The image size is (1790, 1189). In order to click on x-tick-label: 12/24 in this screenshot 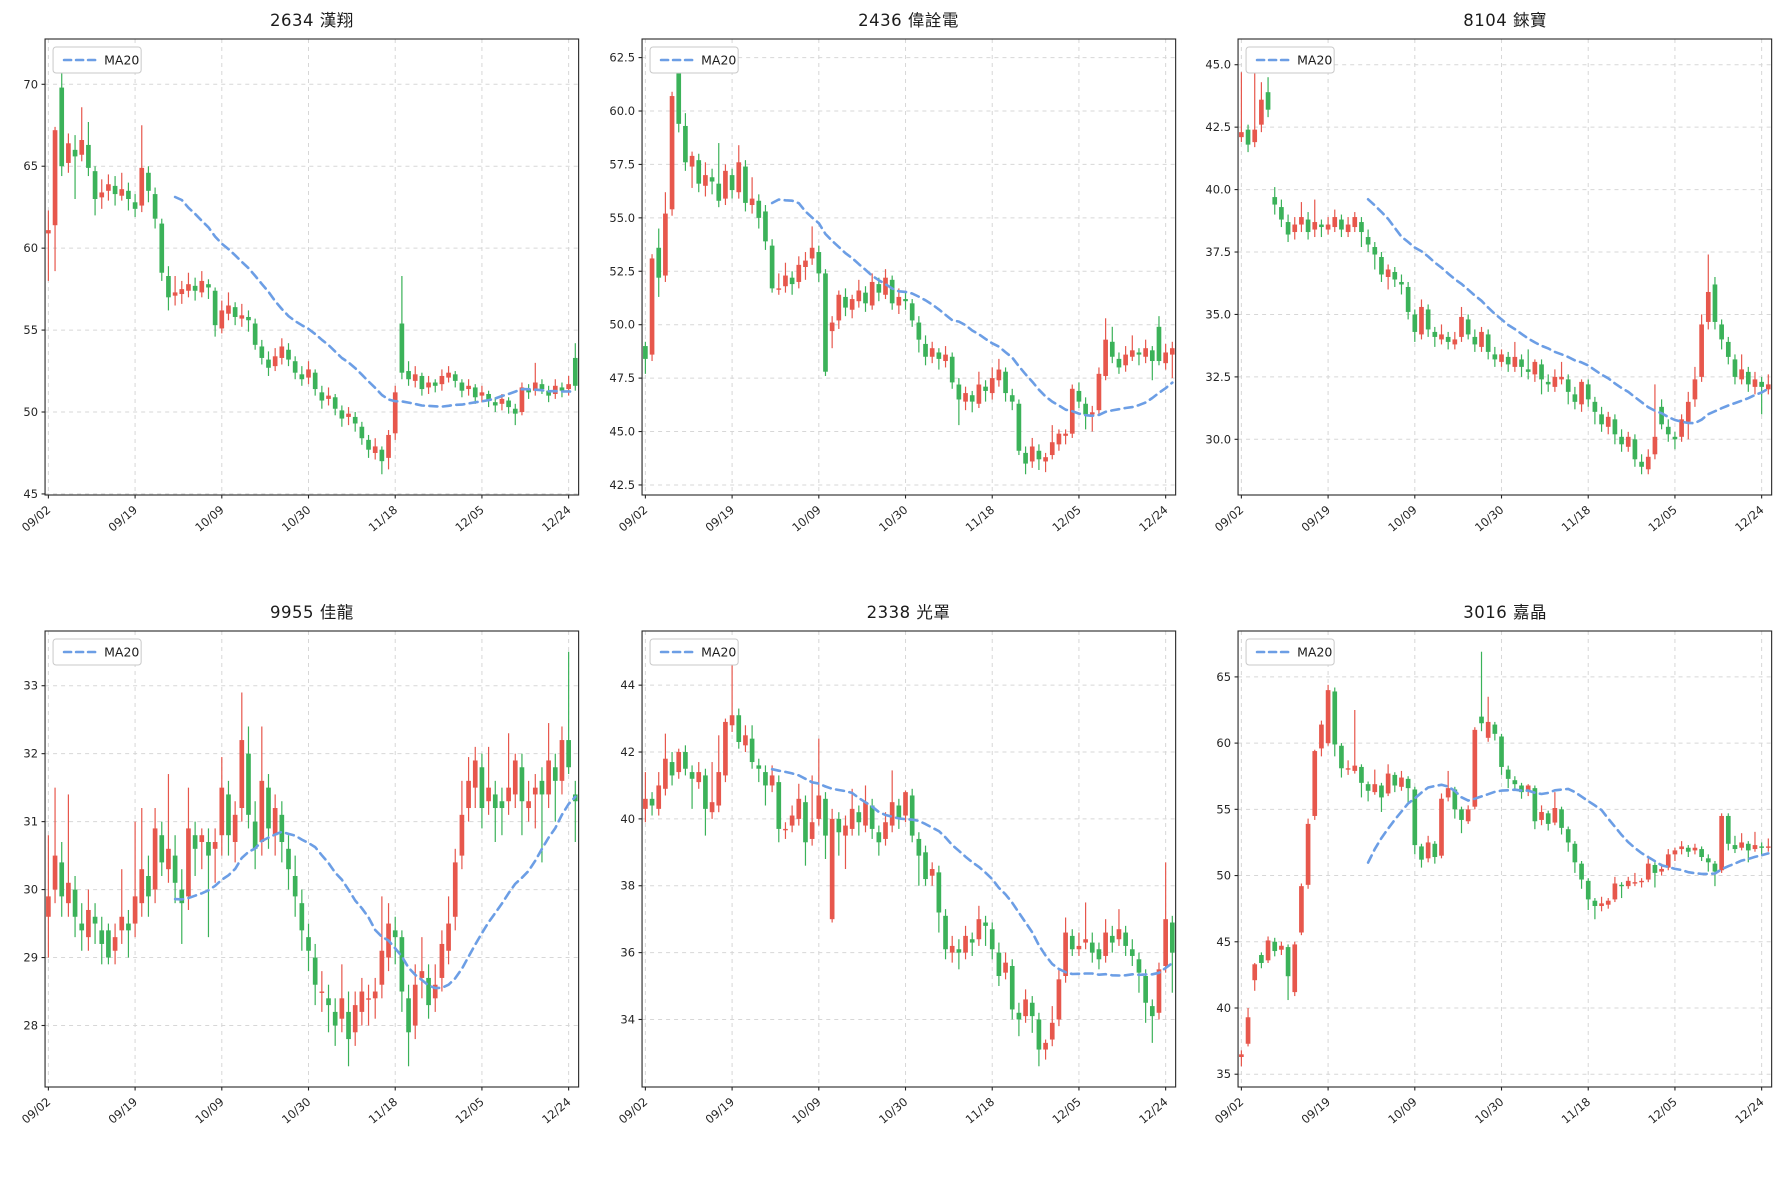, I will do `click(1749, 519)`.